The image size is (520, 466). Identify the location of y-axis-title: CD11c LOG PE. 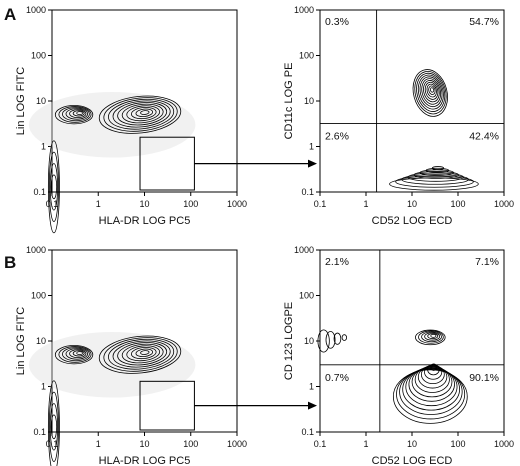
(289, 101).